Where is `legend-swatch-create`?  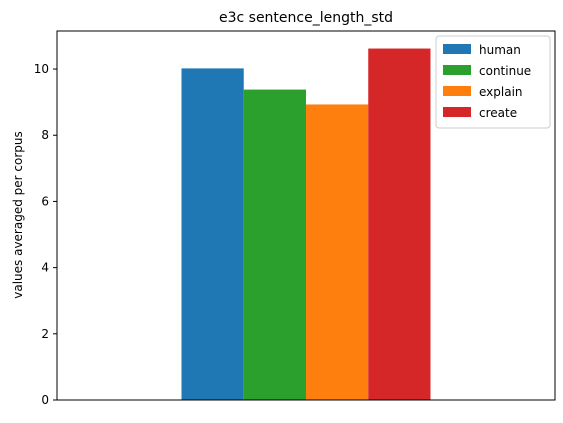
legend-swatch-create is located at coordinates (457, 112).